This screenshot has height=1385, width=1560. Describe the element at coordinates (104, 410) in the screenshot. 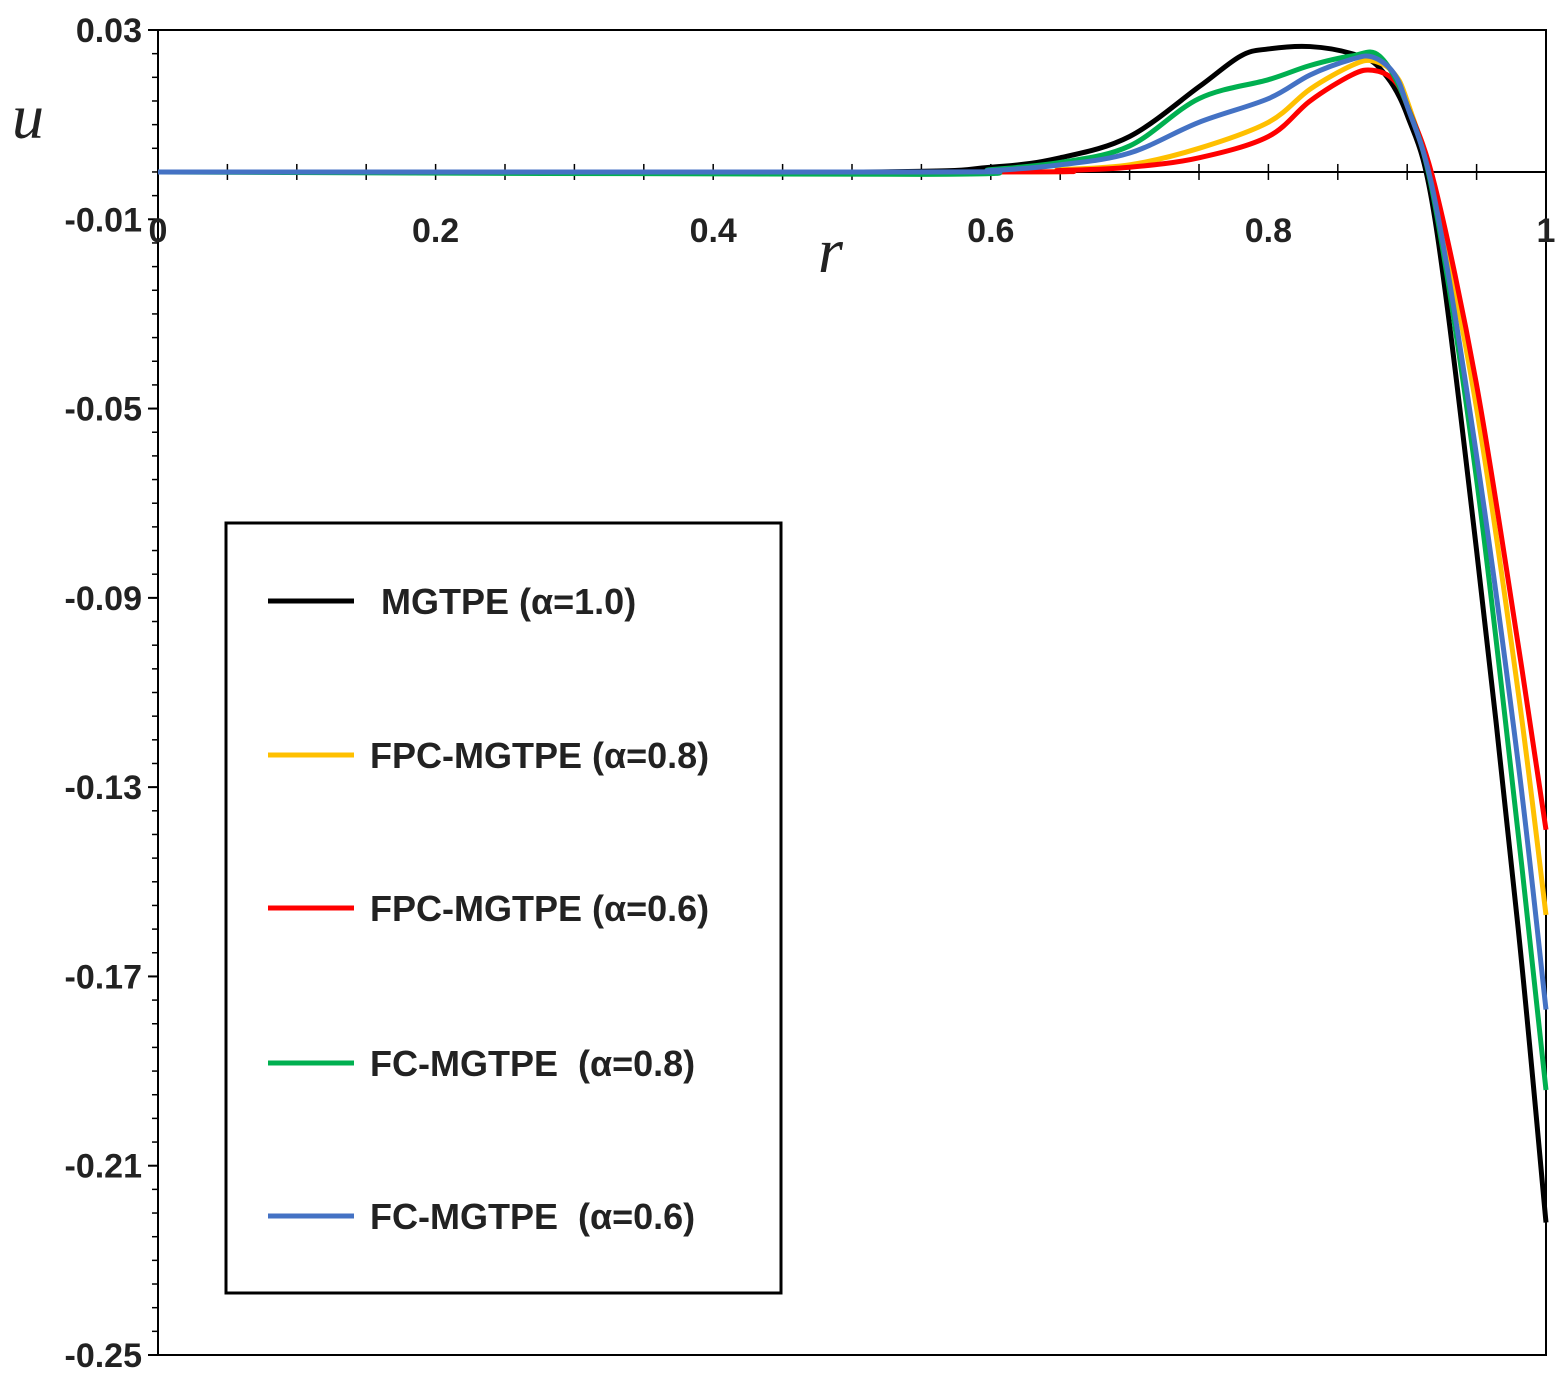

I see `y-tick-label: -0.05` at that location.